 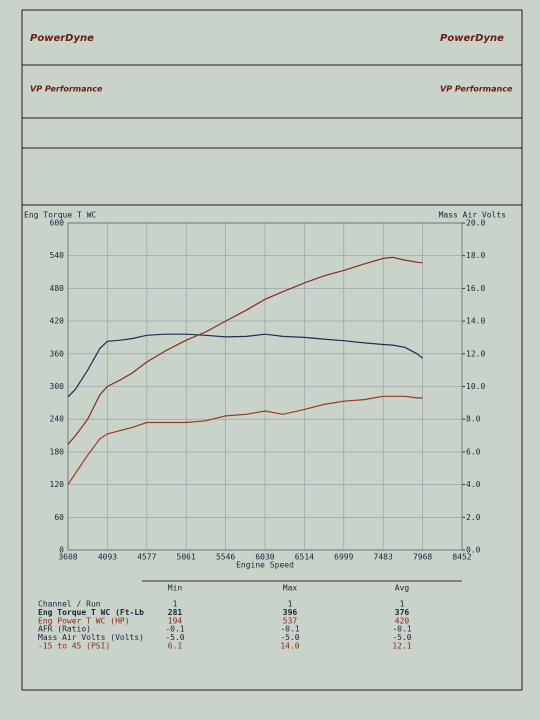 I want to click on y-tick-label: 360, so click(x=57, y=353).